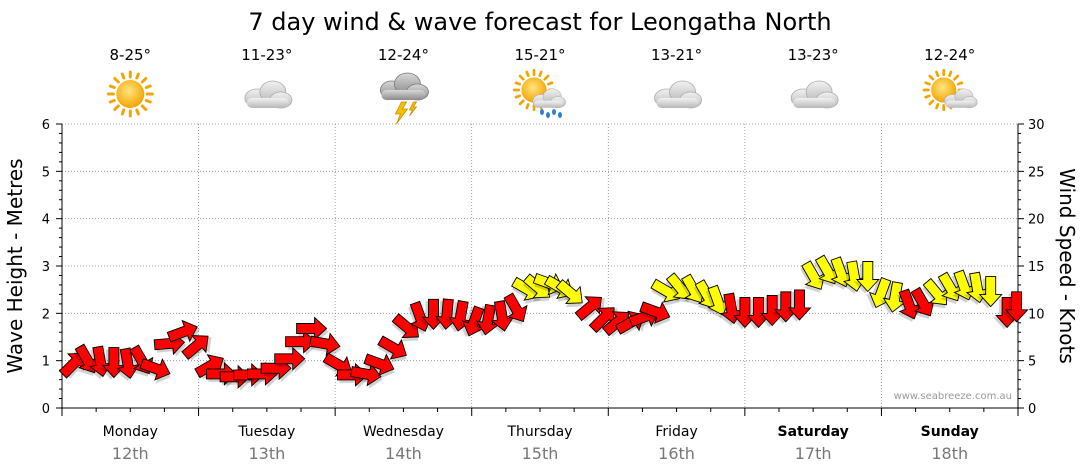  What do you see at coordinates (46, 409) in the screenshot?
I see `y-left-tick-label: 0` at bounding box center [46, 409].